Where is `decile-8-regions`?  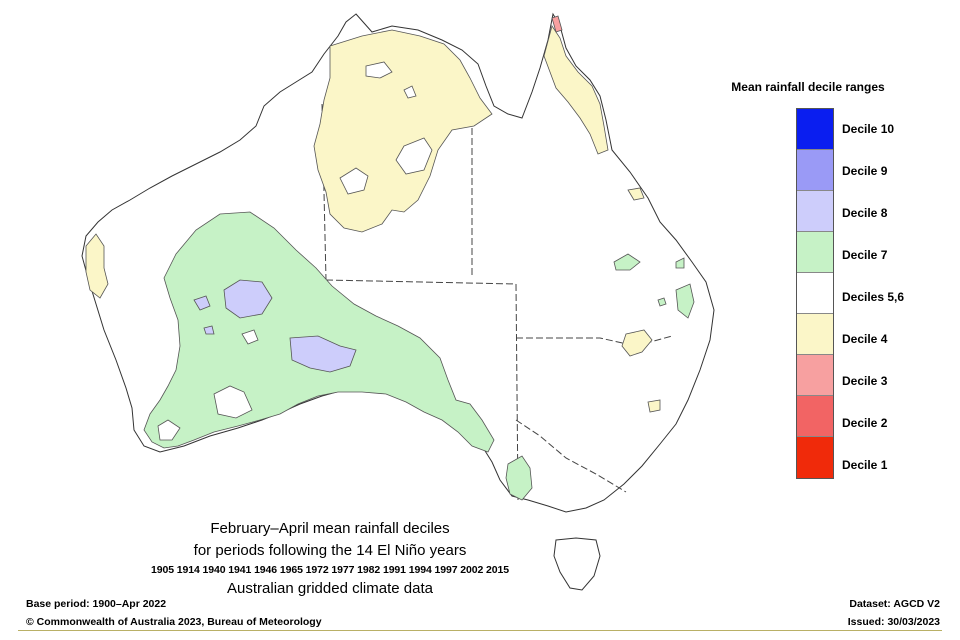 decile-8-regions is located at coordinates (275, 326).